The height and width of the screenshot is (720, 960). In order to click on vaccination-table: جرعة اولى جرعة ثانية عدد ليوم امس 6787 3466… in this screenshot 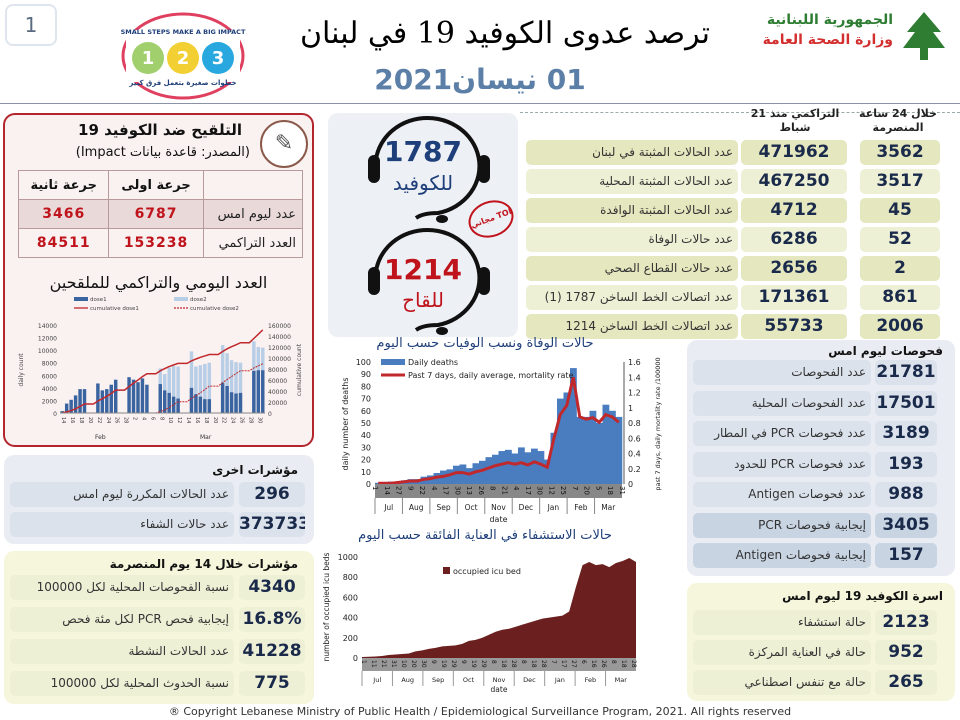, I will do `click(160, 214)`.